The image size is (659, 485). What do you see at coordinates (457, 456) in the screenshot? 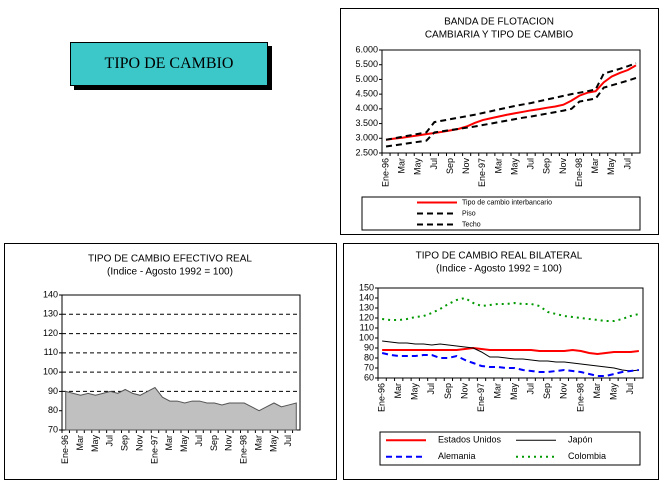
I see `legend-label: Alemania` at bounding box center [457, 456].